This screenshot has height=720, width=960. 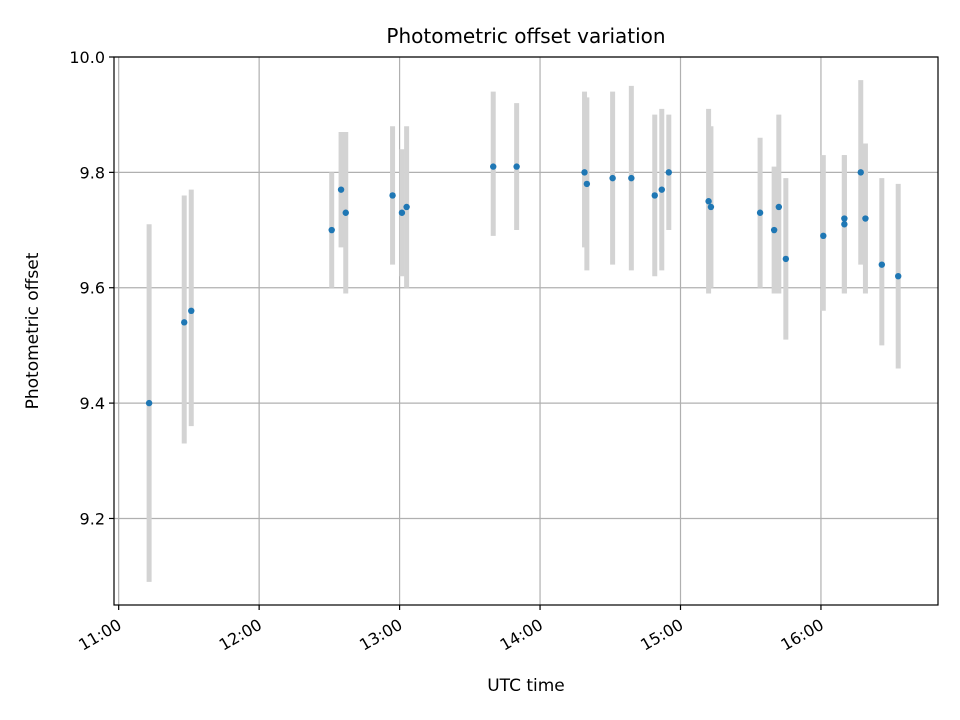 I want to click on y-axis-label: Photometric offset, so click(x=33, y=330).